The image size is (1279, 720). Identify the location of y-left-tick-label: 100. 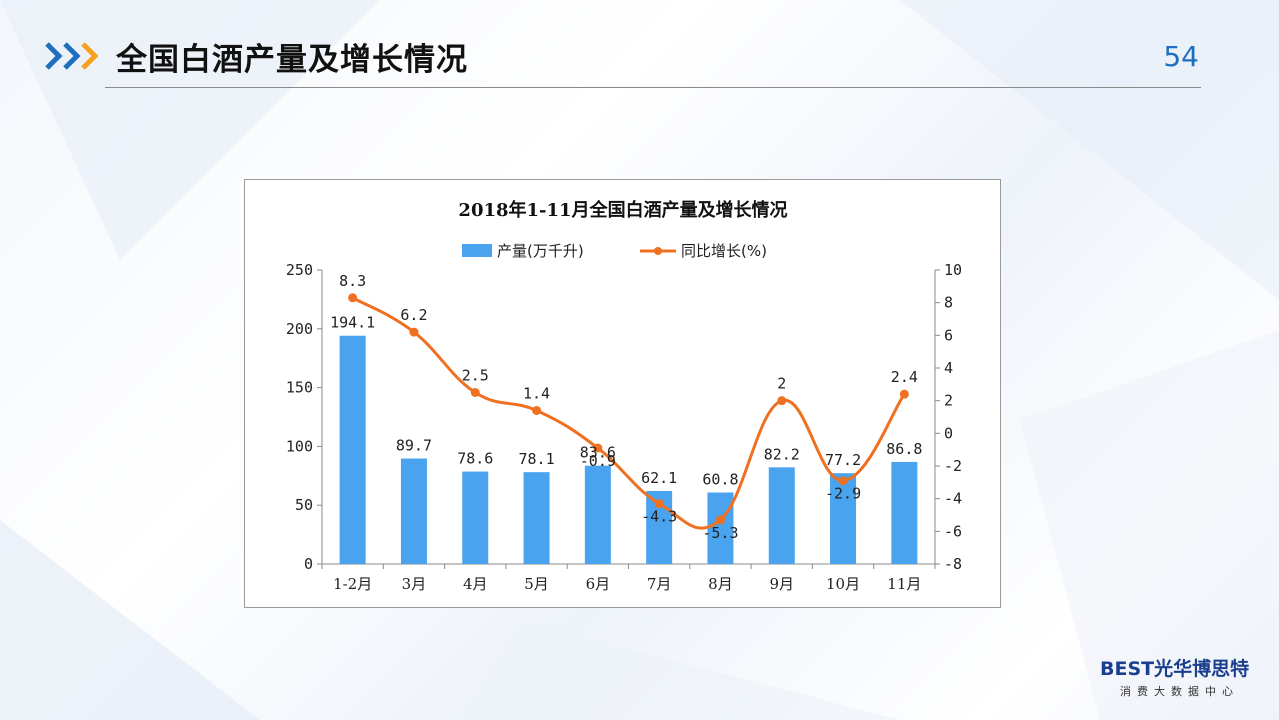
(299, 446).